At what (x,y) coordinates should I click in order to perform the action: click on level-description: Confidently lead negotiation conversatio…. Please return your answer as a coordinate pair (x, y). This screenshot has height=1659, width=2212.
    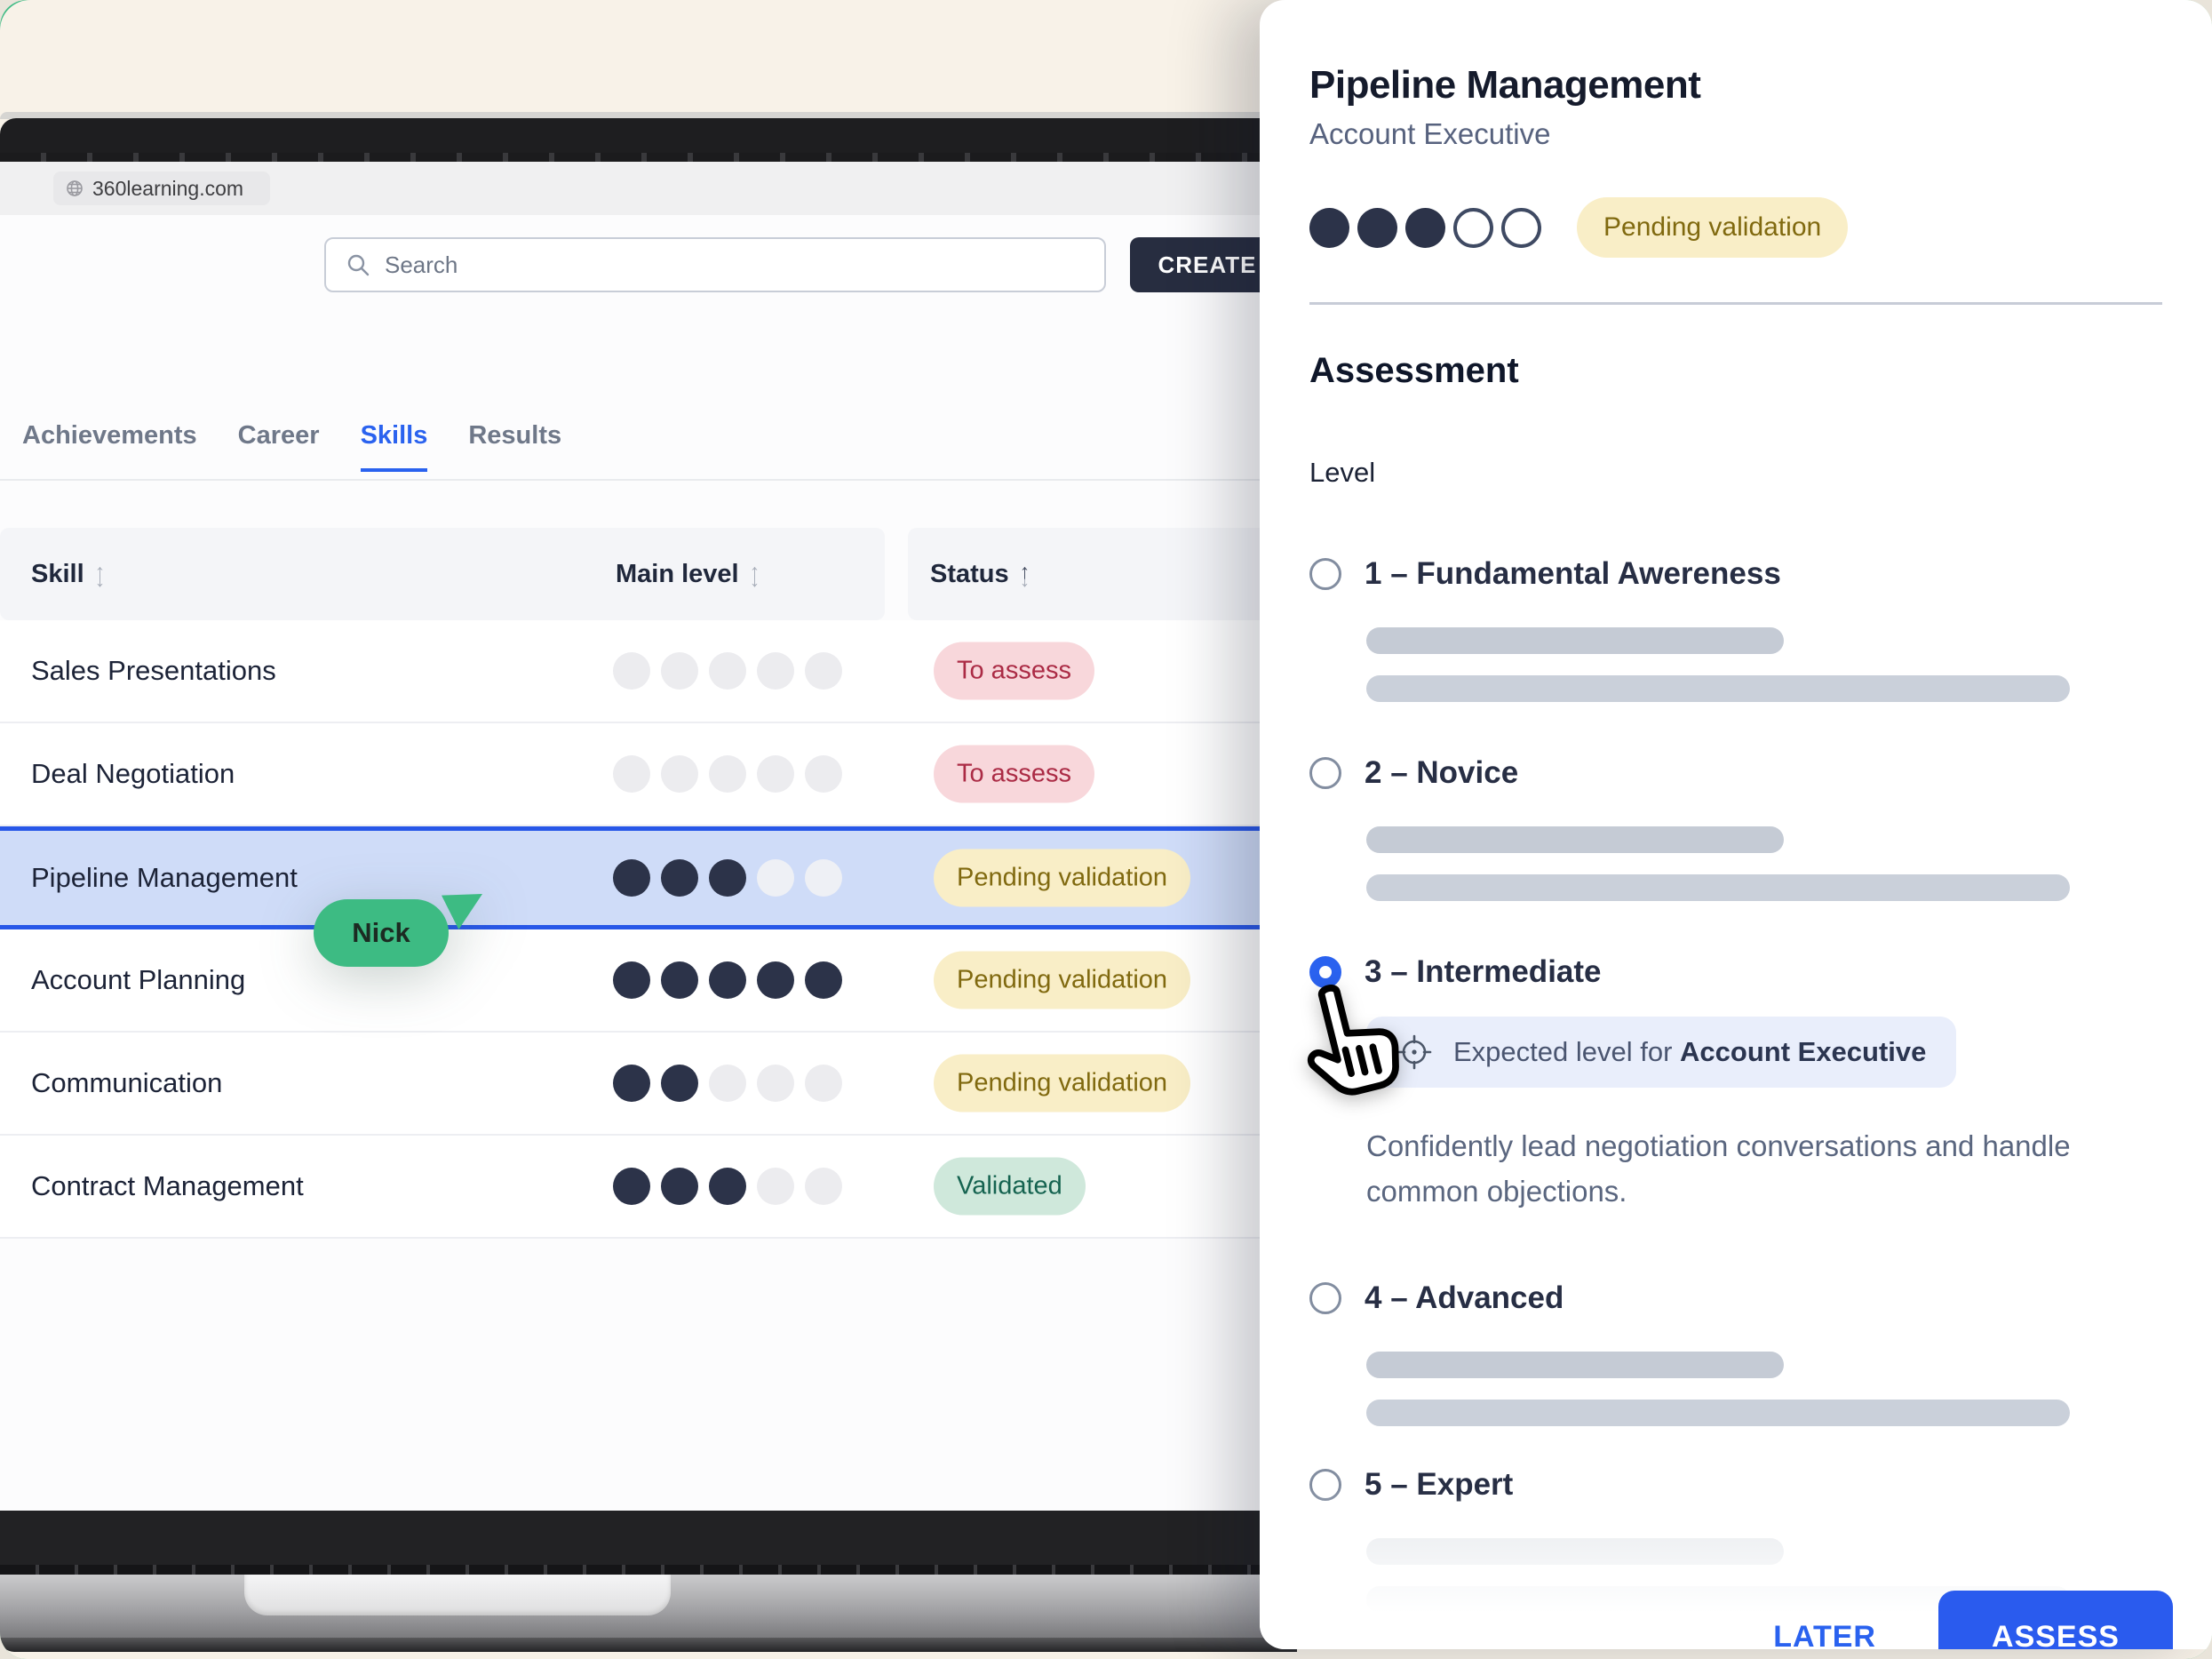
    Looking at the image, I should click on (1719, 1168).